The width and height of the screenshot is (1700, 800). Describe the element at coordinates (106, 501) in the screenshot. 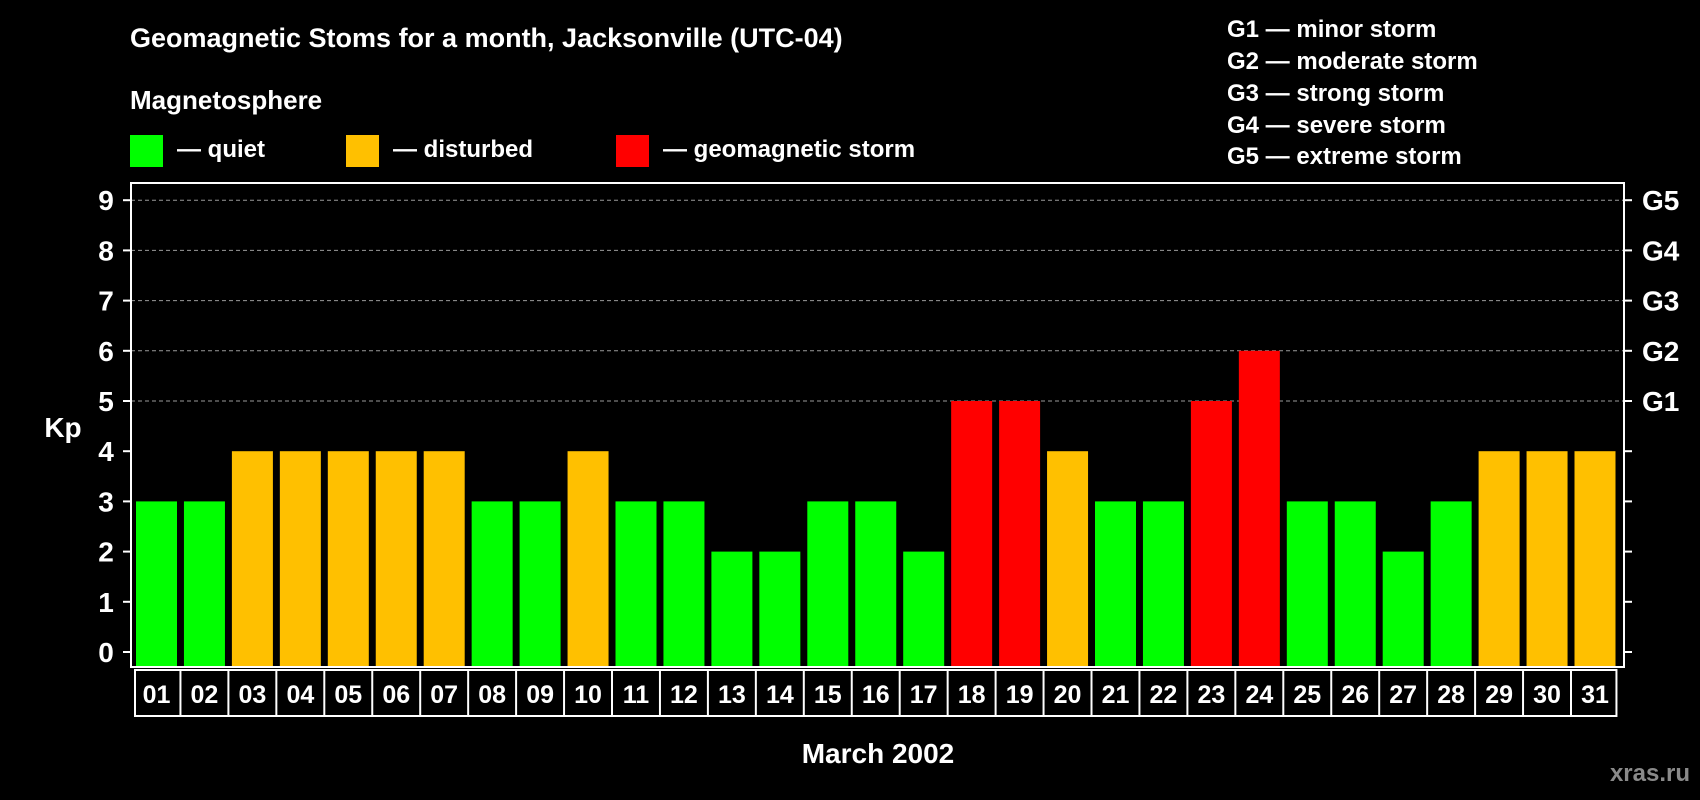

I see `y-tick-label: 3` at that location.